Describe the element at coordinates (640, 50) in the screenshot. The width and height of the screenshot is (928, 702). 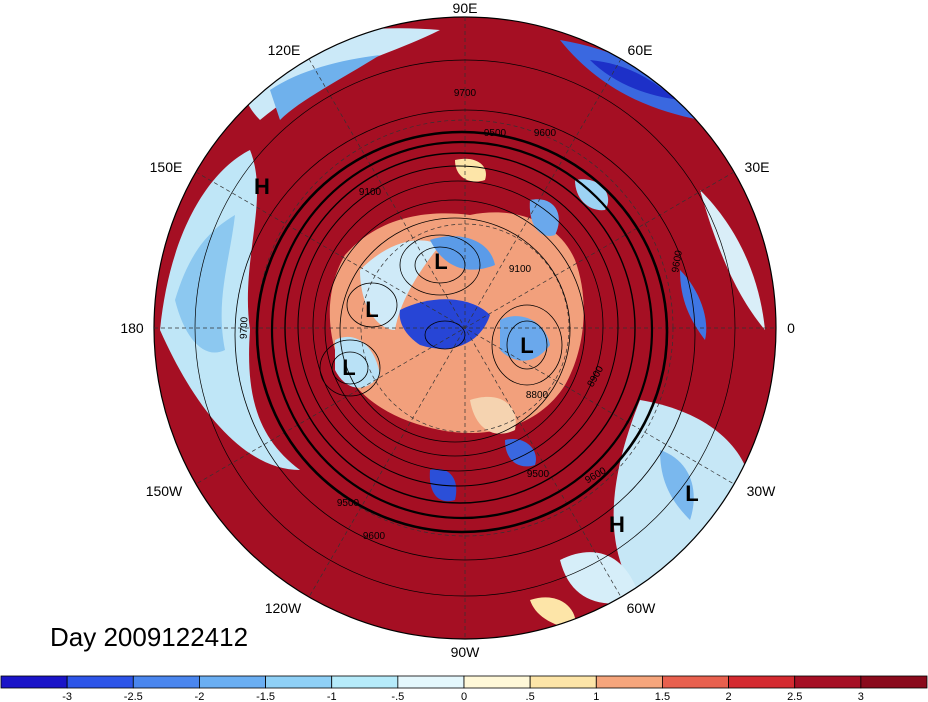
I see `lon-label-60e: 60E` at that location.